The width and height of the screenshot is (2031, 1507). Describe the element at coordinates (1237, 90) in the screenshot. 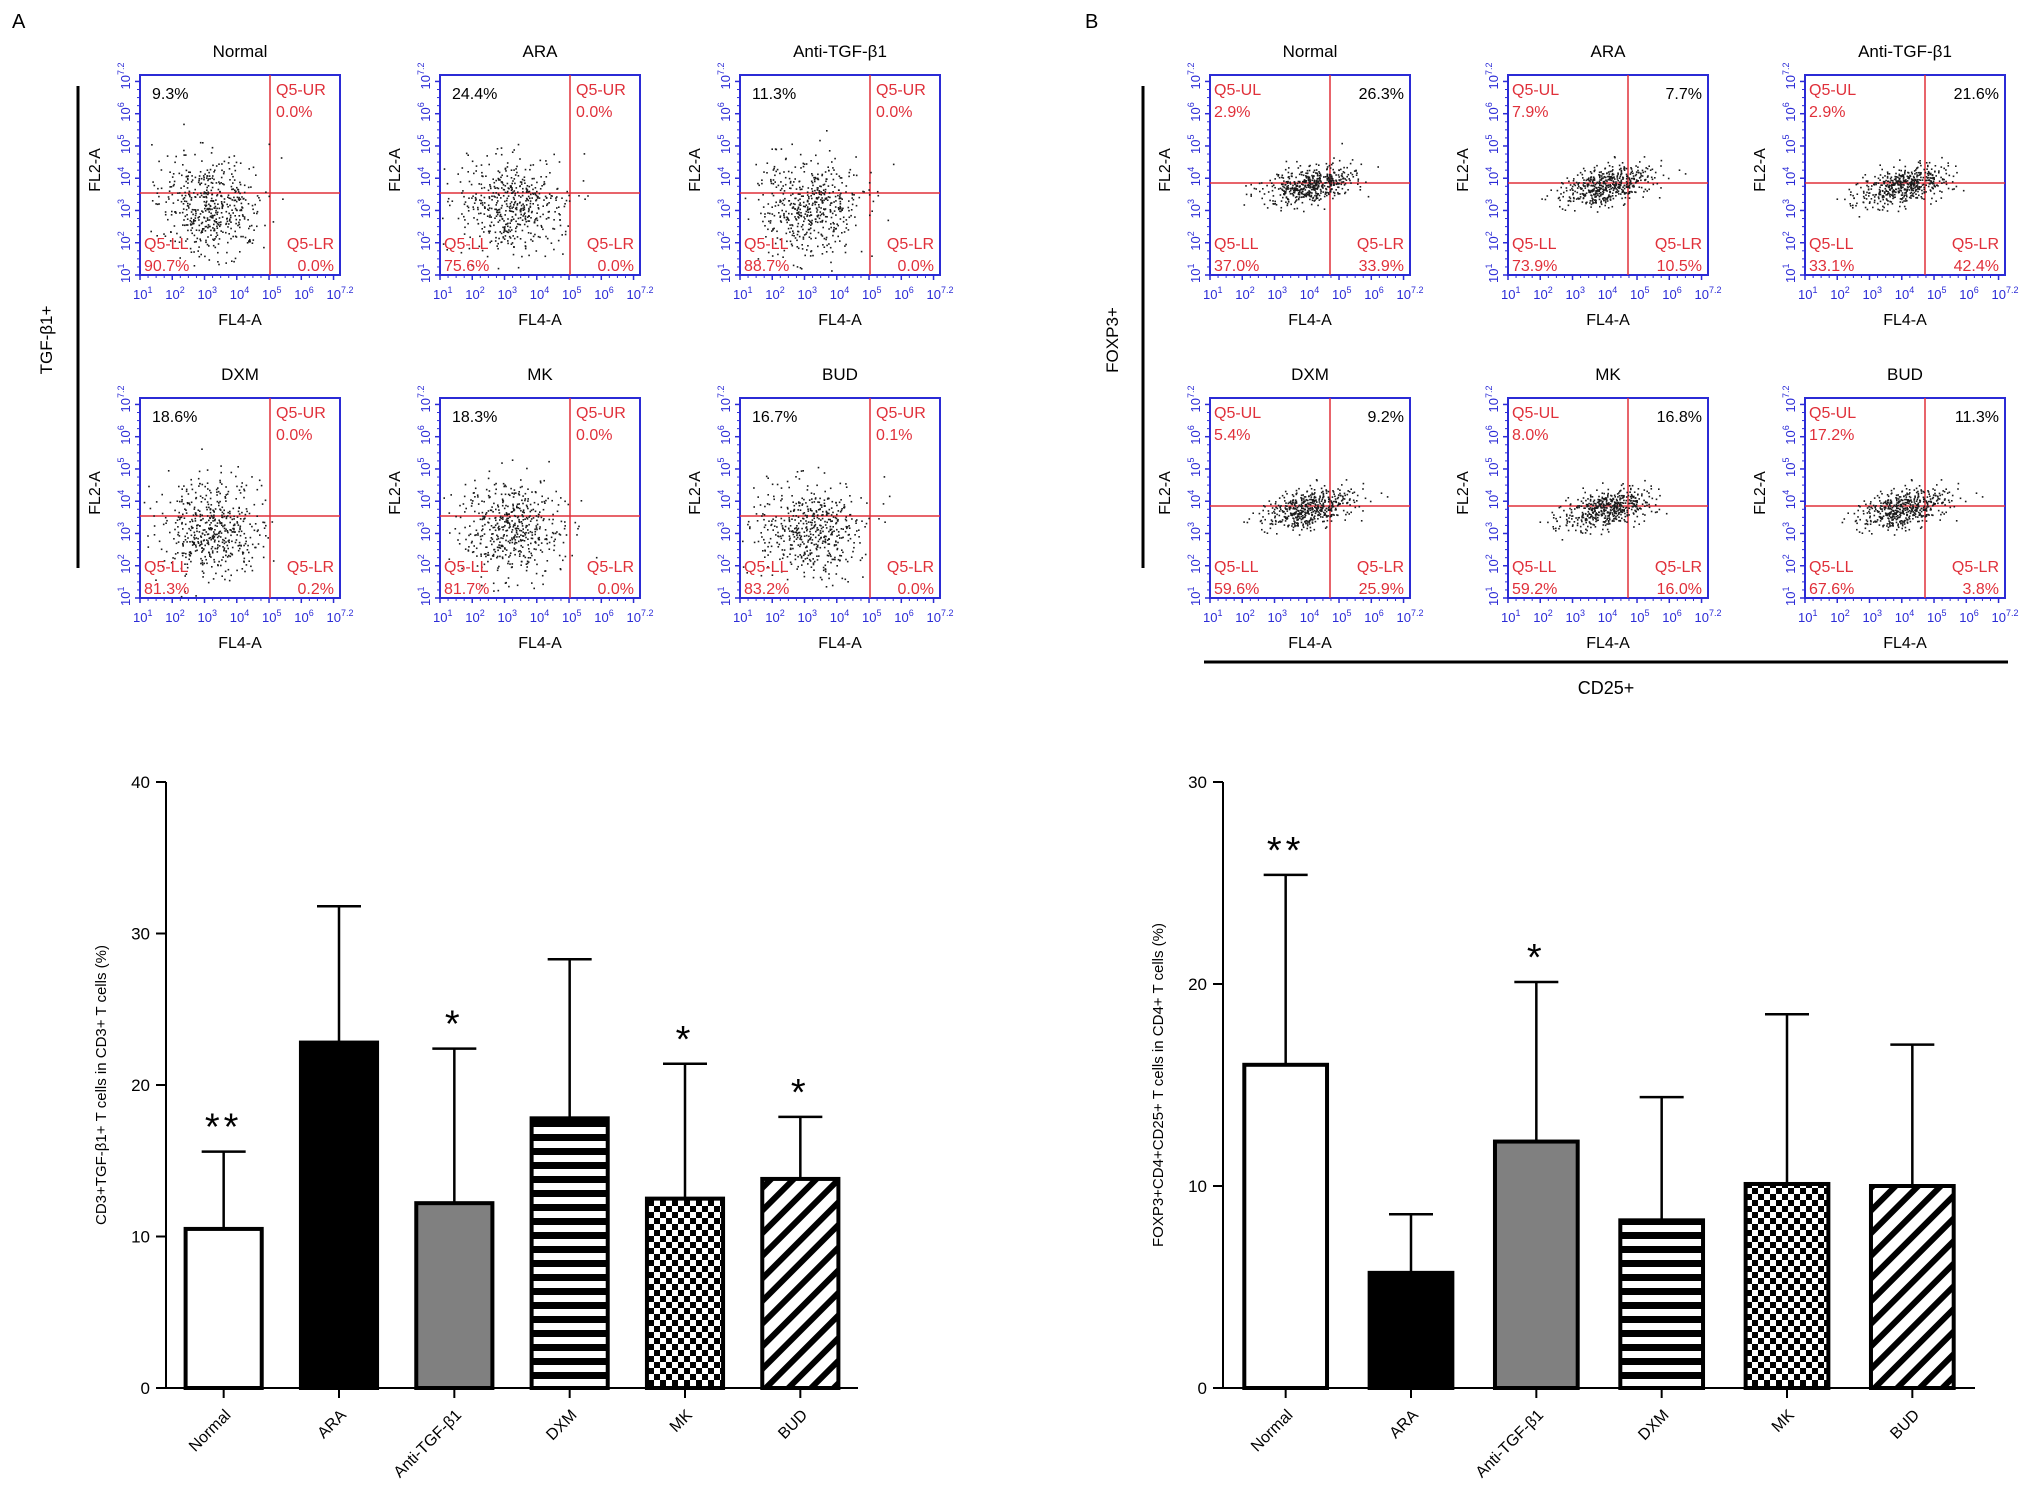

I see `quadrant-ul-label: Q5-UL` at that location.